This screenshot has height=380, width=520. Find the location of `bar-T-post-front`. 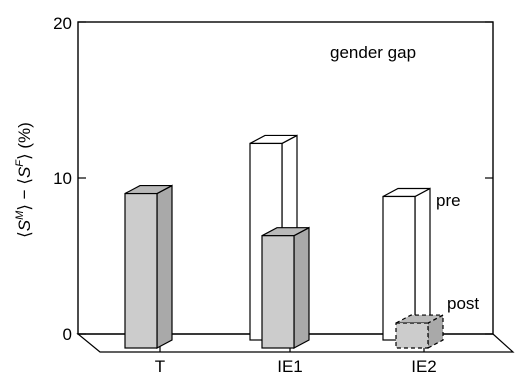

bar-T-post-front is located at coordinates (141, 270).